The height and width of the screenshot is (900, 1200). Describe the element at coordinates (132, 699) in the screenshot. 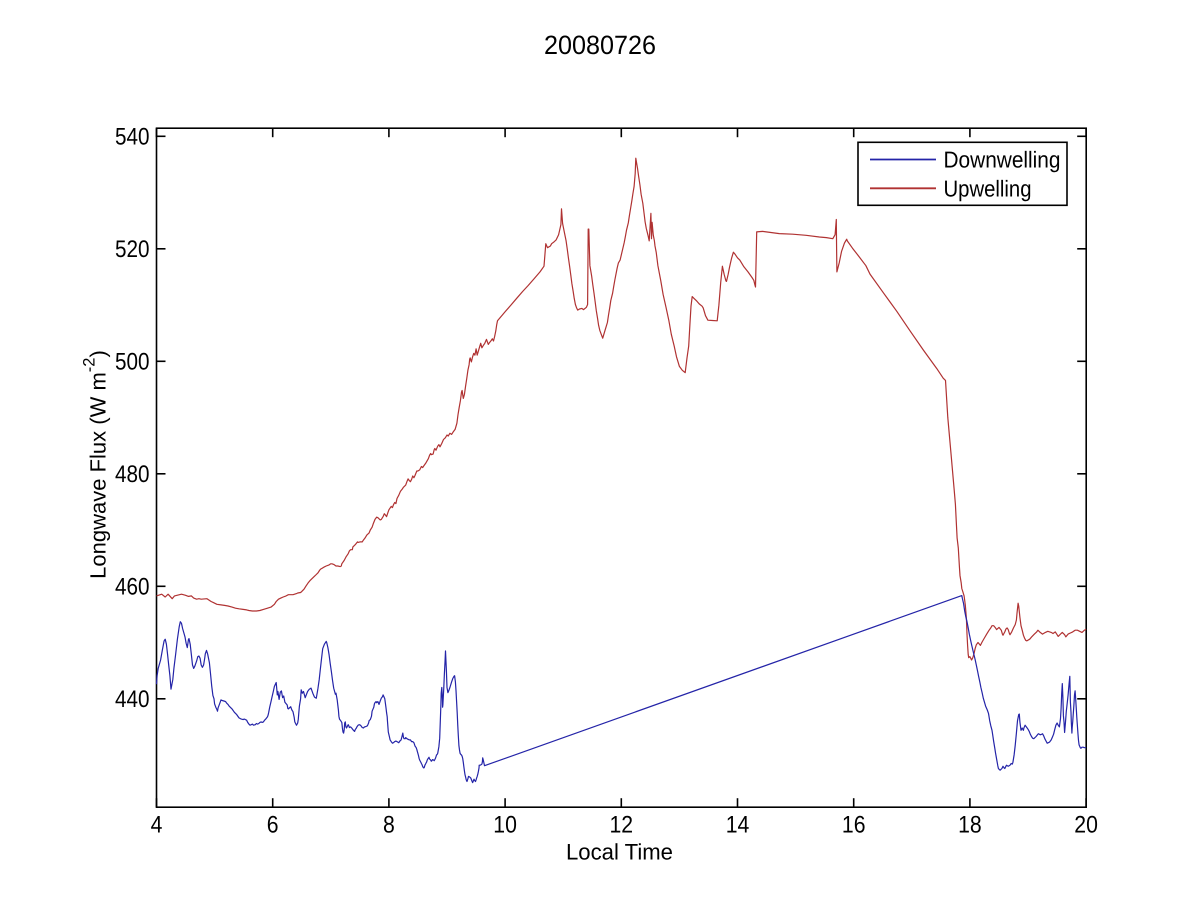

I see `svg-text: 440` at that location.